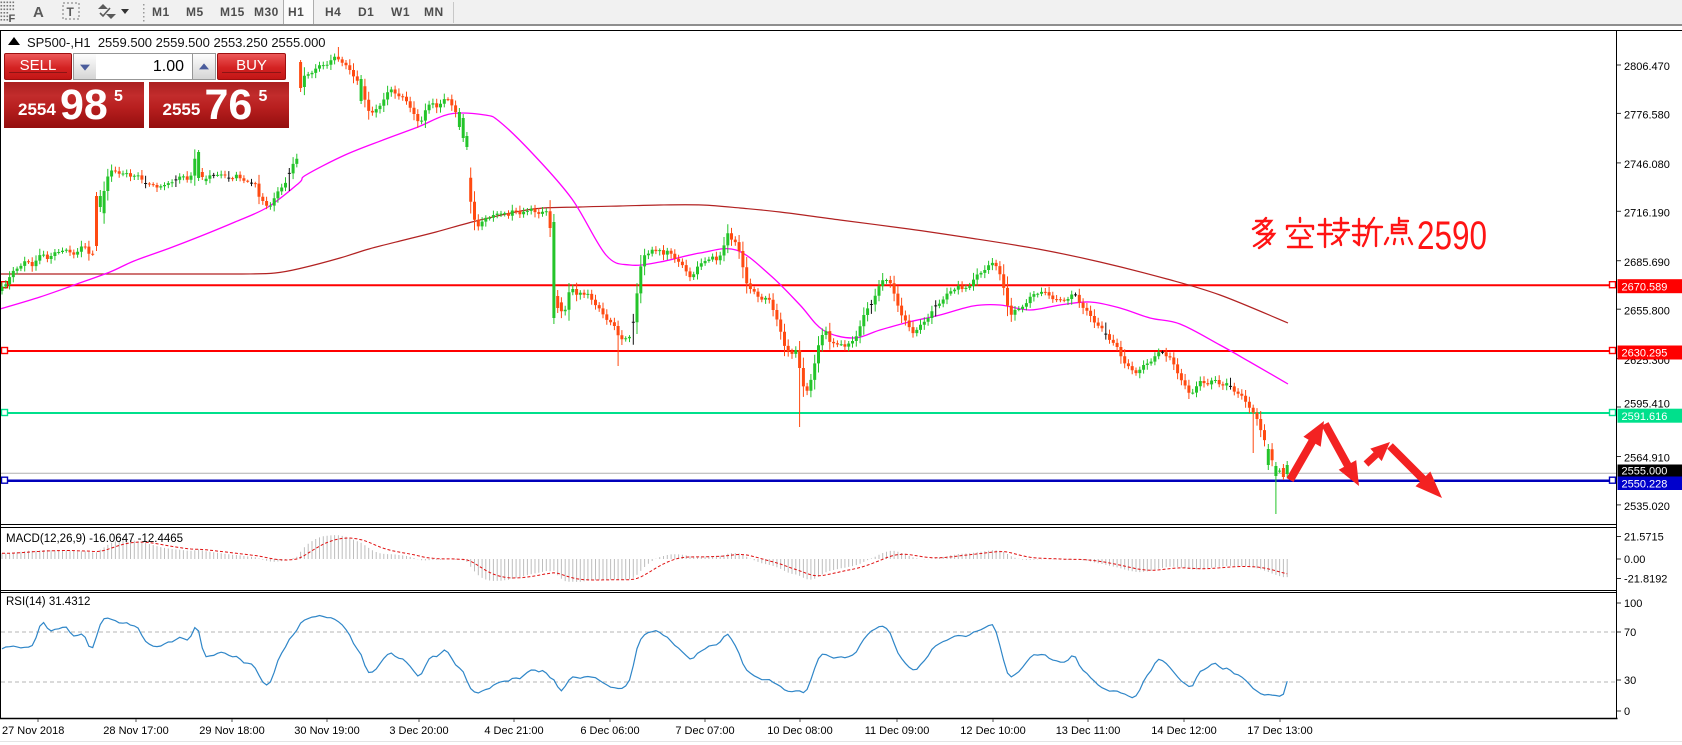 The width and height of the screenshot is (1682, 745). Describe the element at coordinates (1645, 417) in the screenshot. I see `svg-text: 2591.616` at that location.